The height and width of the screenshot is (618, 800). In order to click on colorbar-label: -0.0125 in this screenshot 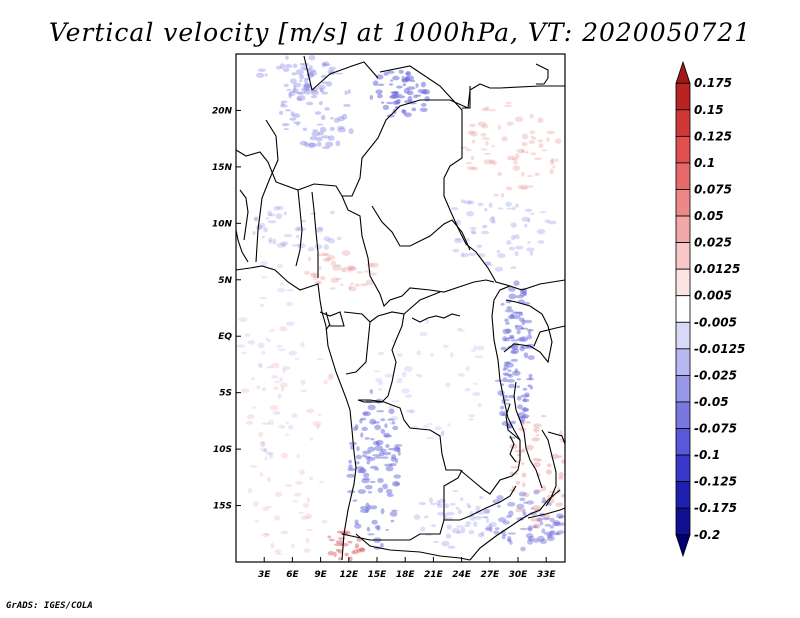, I will do `click(719, 349)`.